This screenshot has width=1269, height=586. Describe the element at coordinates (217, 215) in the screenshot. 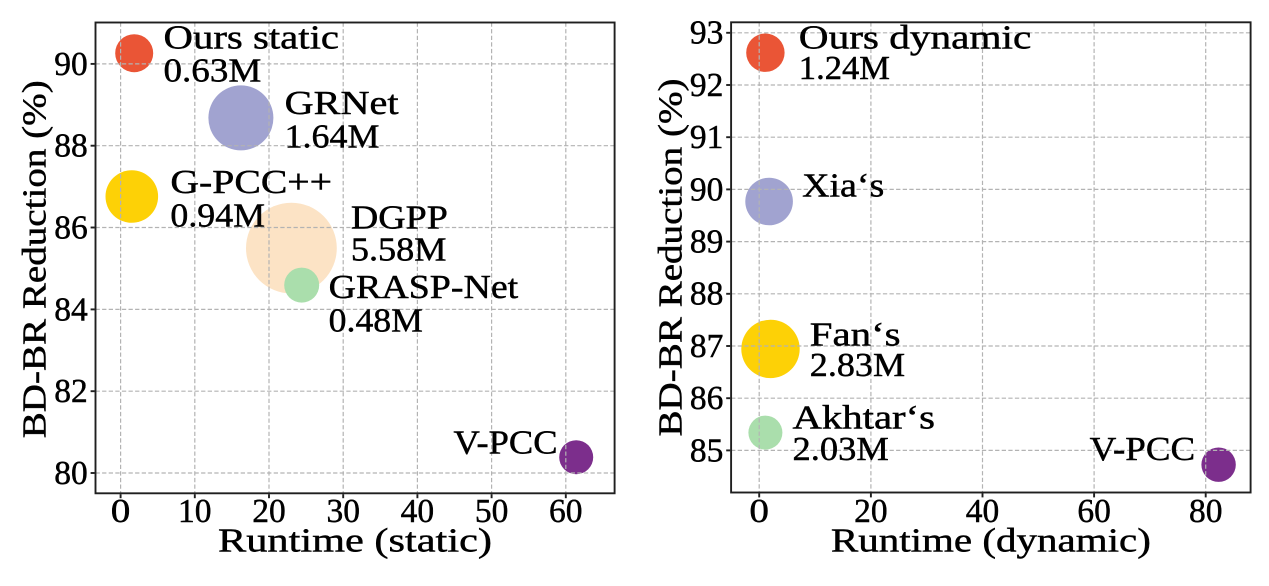

I see `svg-text: 0.94M` at that location.